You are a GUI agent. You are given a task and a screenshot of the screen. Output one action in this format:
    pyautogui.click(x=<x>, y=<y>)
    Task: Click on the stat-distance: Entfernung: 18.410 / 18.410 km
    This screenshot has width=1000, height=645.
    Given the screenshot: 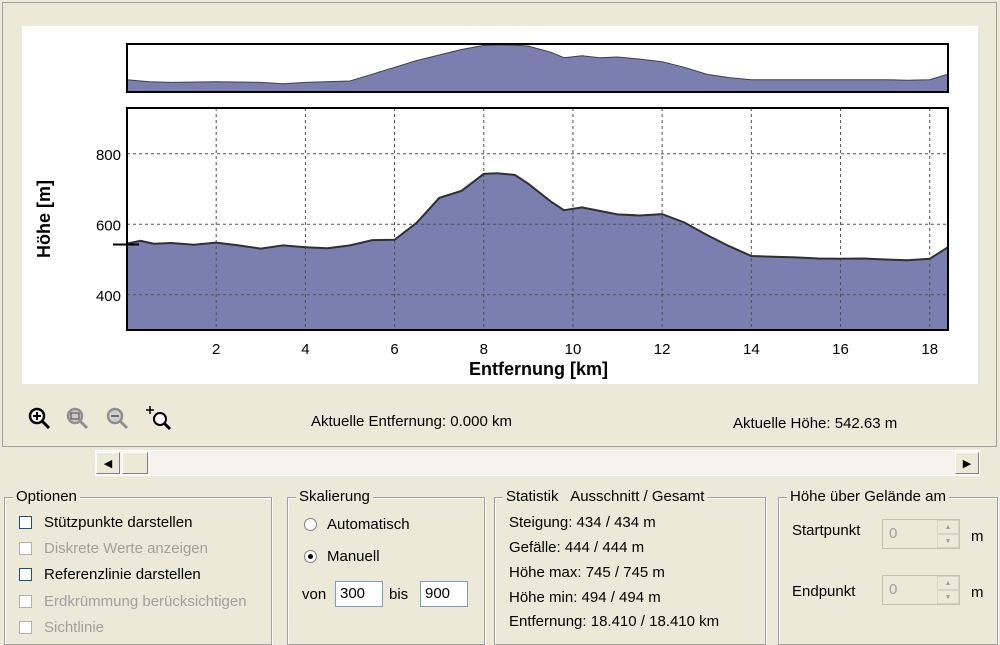 What is the action you would take?
    pyautogui.click(x=614, y=621)
    